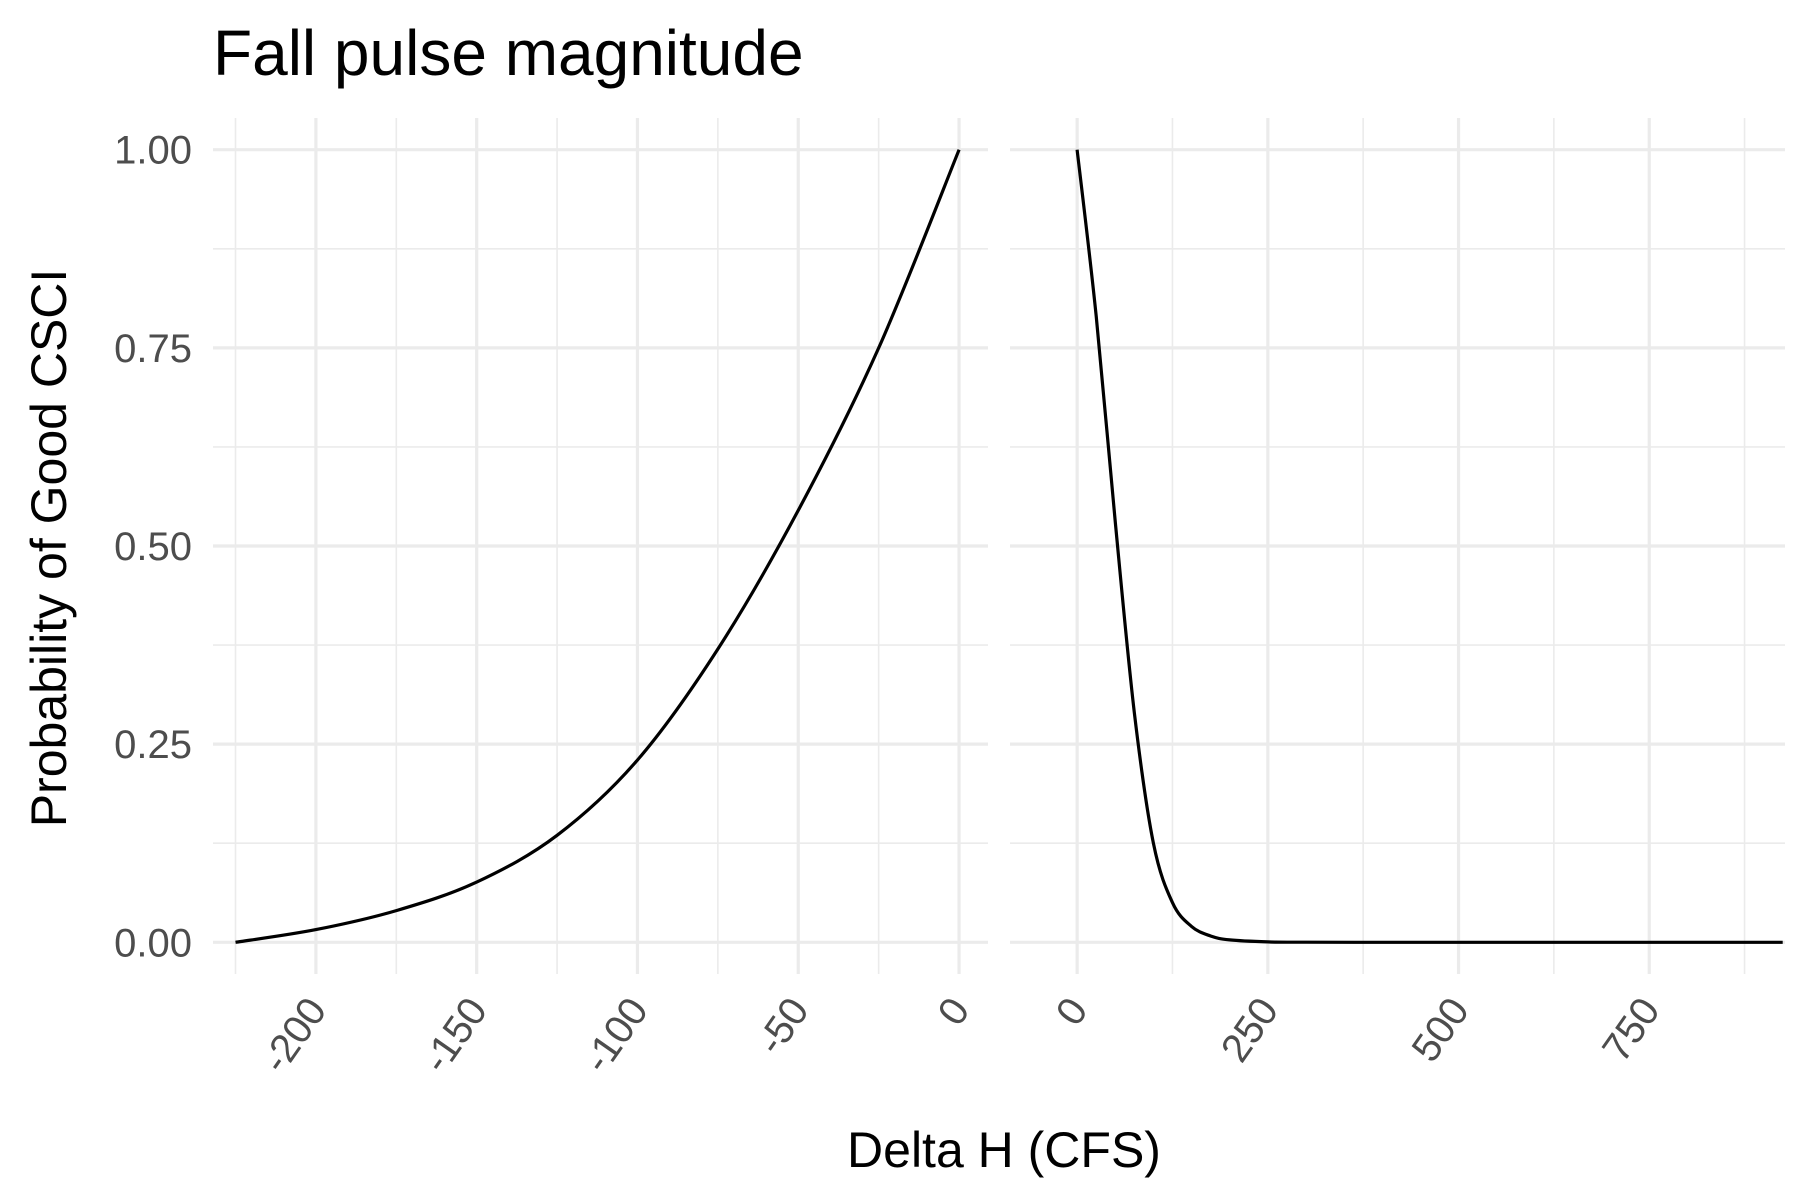 The image size is (1800, 1200). Describe the element at coordinates (153, 151) in the screenshot. I see `y-tick-label: 1.00` at that location.